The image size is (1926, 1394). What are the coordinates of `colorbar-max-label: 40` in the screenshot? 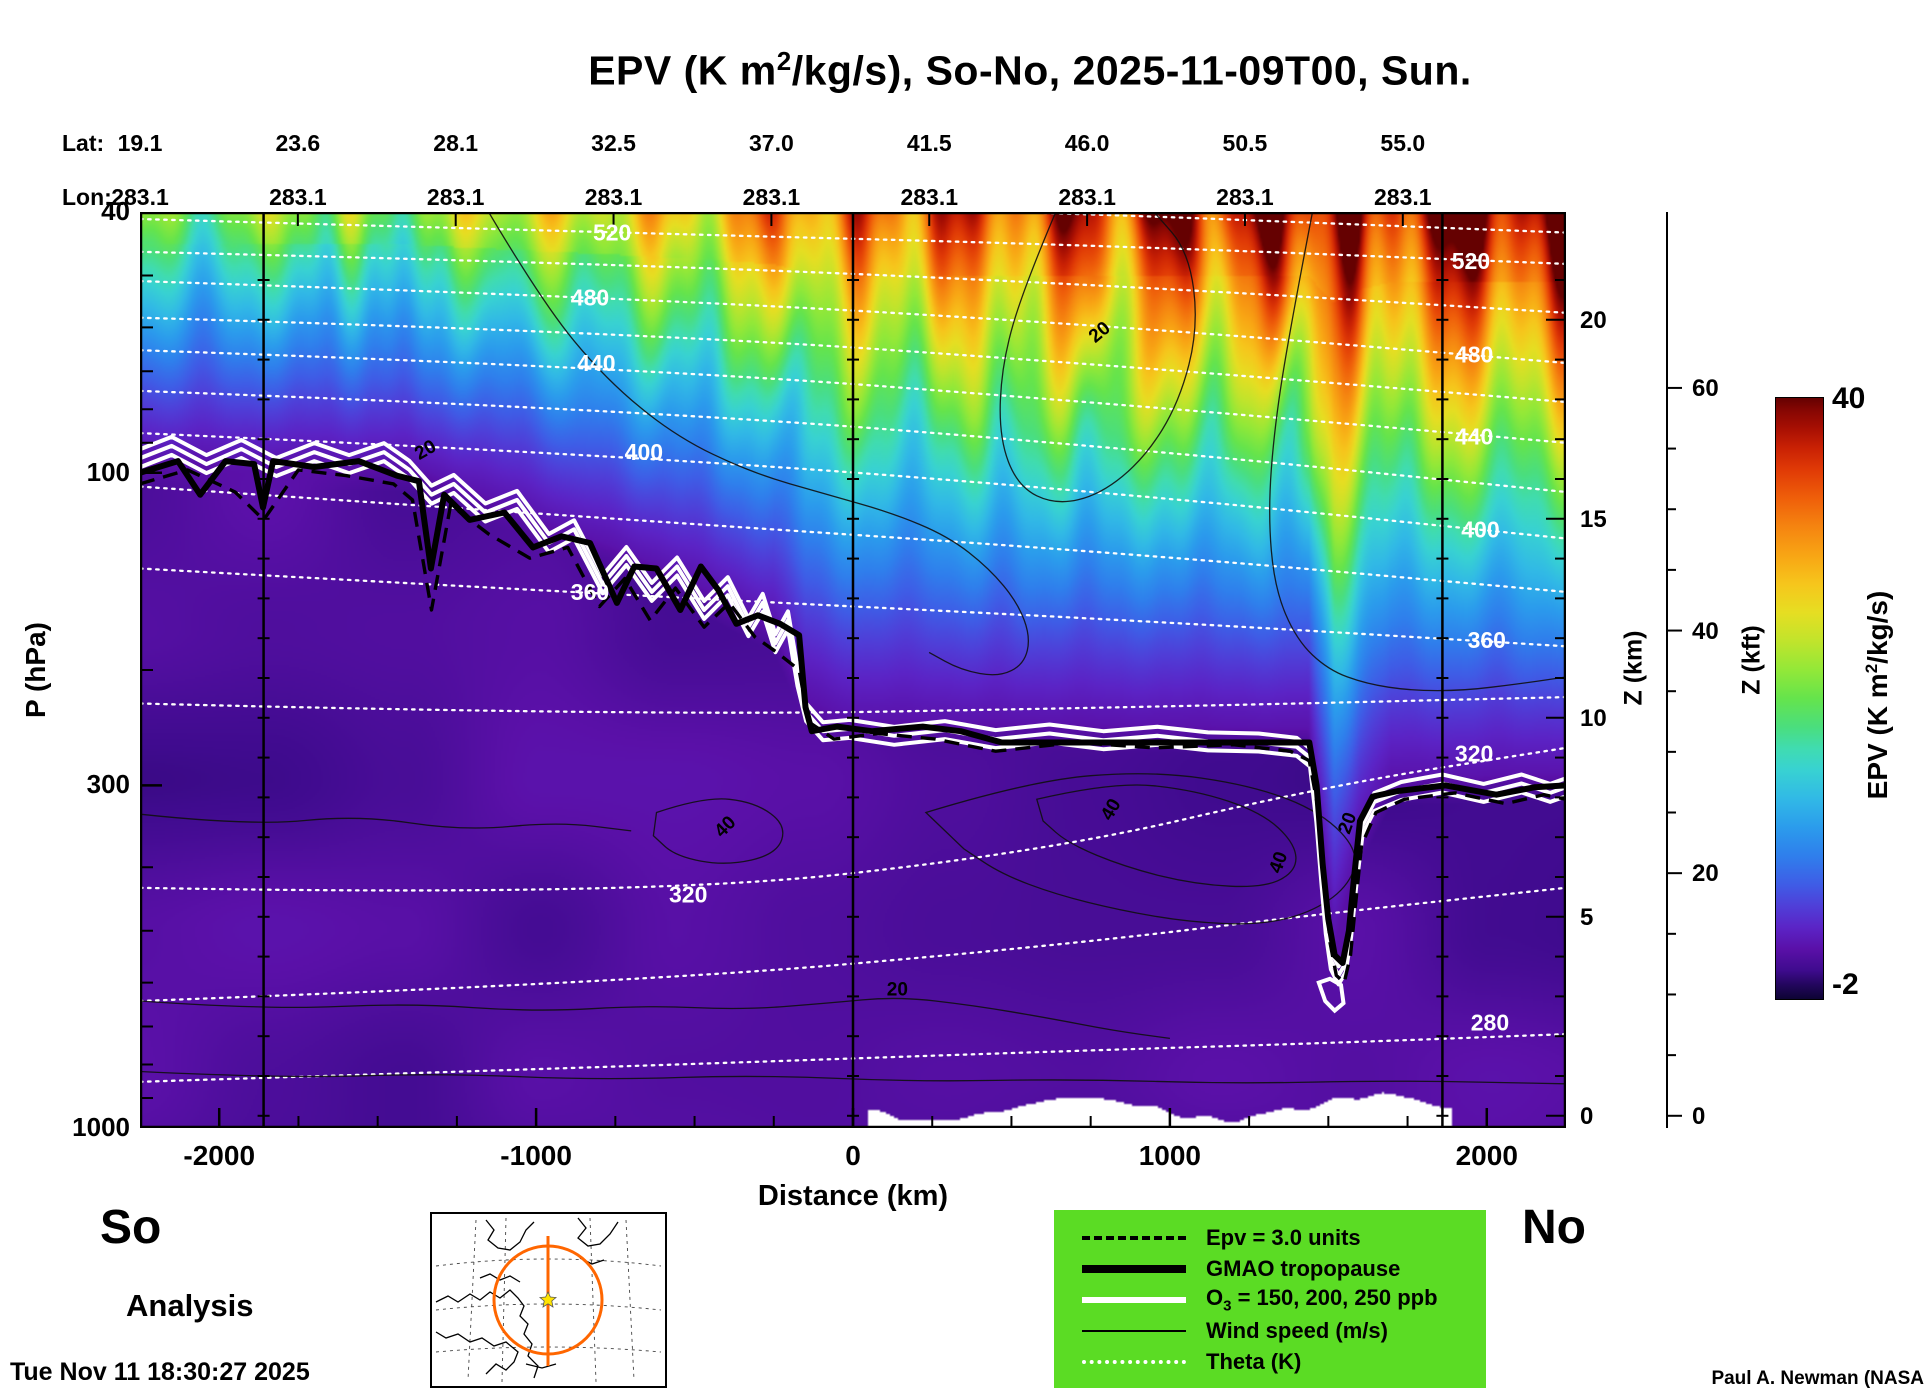 It's located at (1849, 398).